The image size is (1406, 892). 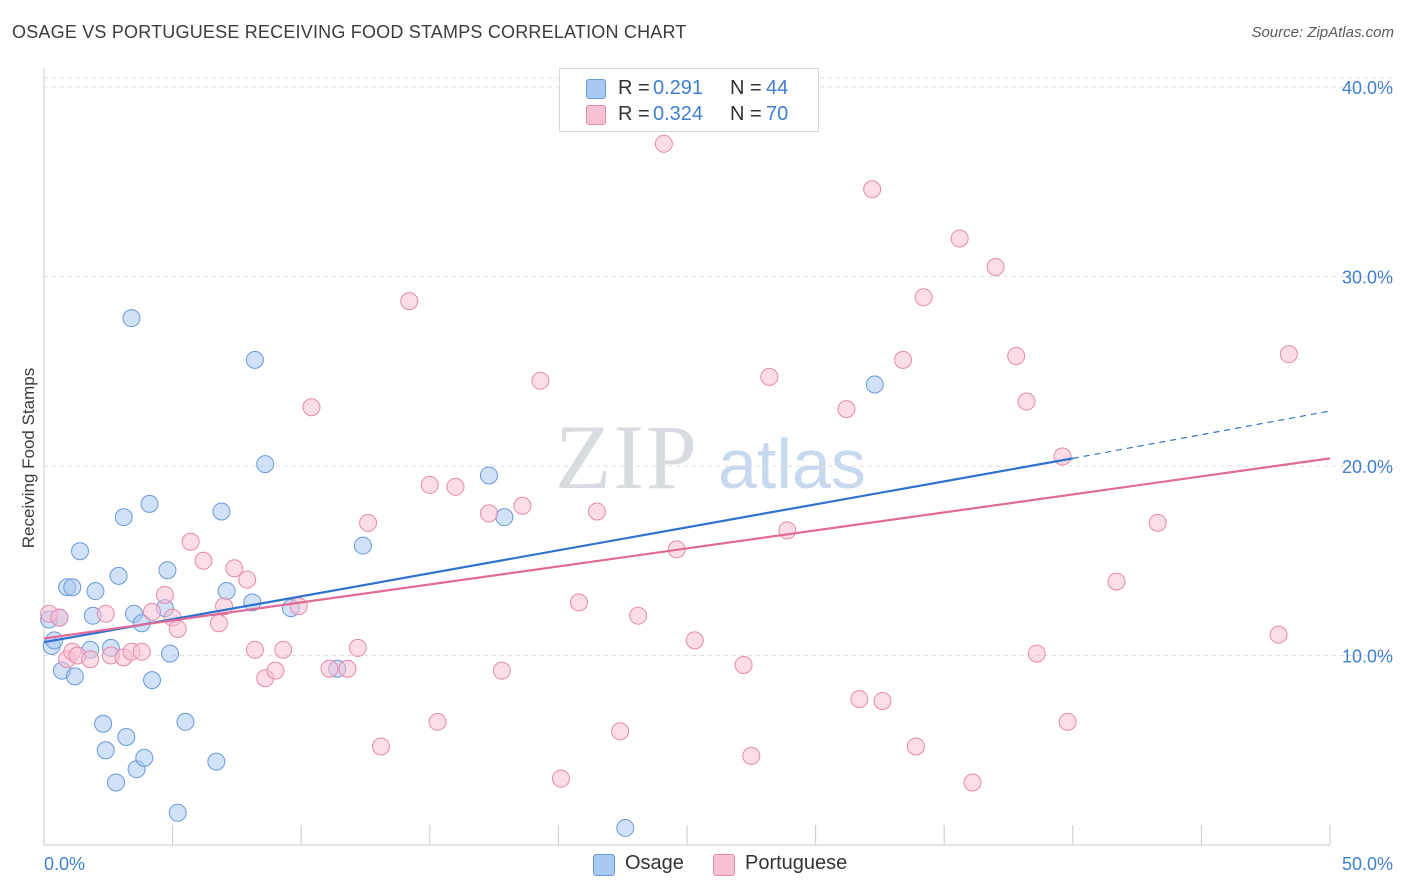 What do you see at coordinates (596, 115) in the screenshot?
I see `portuguese-swatch` at bounding box center [596, 115].